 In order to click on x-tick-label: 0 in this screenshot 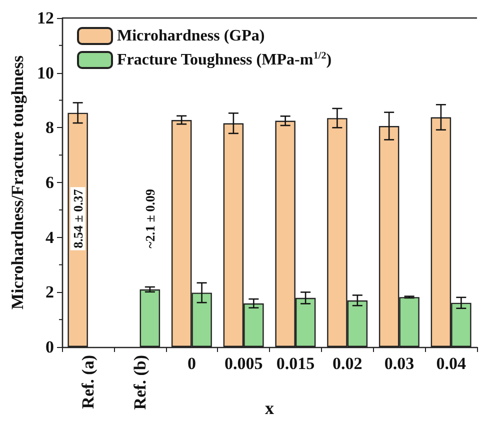, I will do `click(191, 363)`.